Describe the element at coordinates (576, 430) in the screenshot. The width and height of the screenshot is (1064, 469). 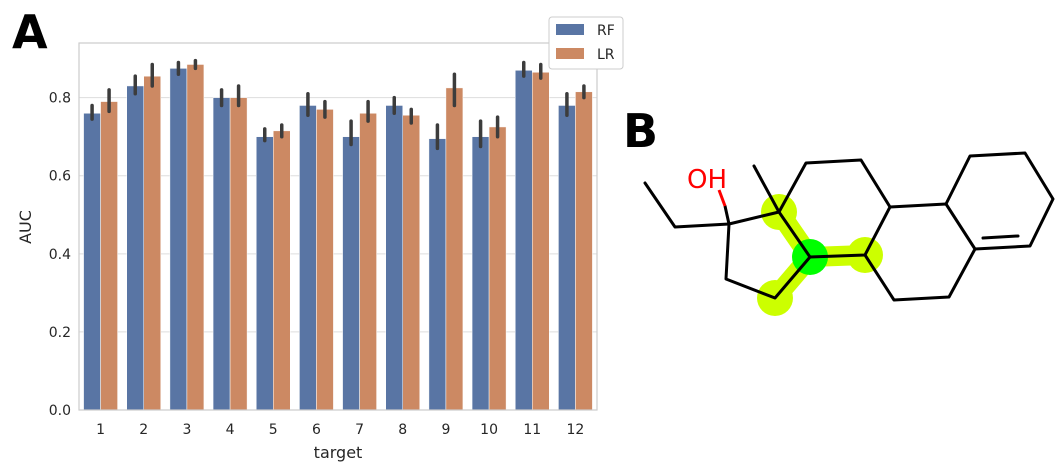
I see `x-tick-label: 12` at that location.